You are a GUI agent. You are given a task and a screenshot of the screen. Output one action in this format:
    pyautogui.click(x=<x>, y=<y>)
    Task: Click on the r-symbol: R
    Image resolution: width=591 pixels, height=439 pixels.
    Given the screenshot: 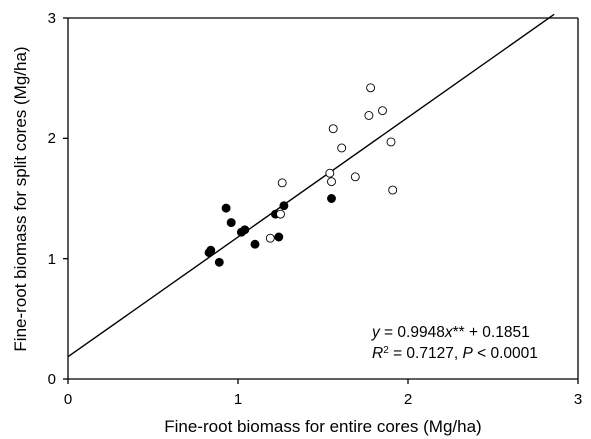 What is the action you would take?
    pyautogui.click(x=377, y=353)
    